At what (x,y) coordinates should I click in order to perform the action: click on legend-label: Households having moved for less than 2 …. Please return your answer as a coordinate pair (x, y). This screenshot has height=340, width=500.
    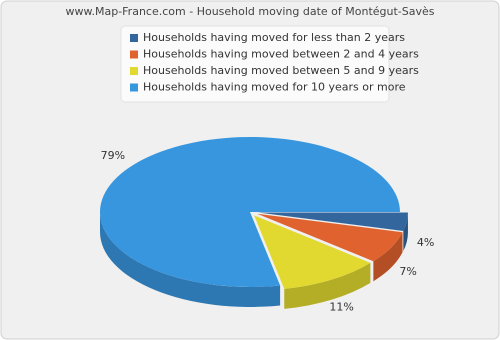
    Looking at the image, I should click on (274, 37).